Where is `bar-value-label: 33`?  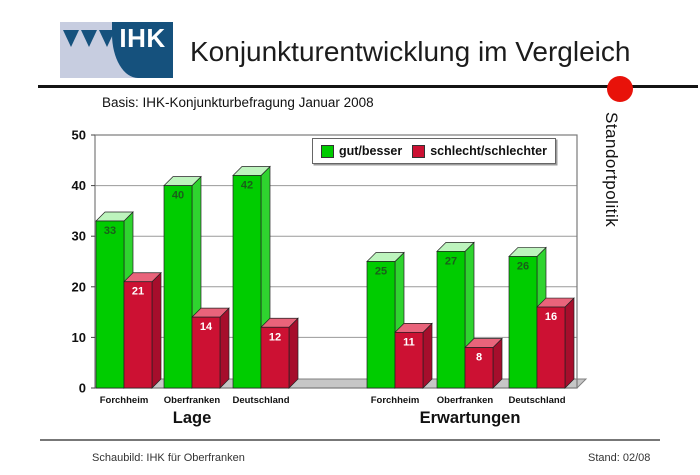
bar-value-label: 33 is located at coordinates (110, 231).